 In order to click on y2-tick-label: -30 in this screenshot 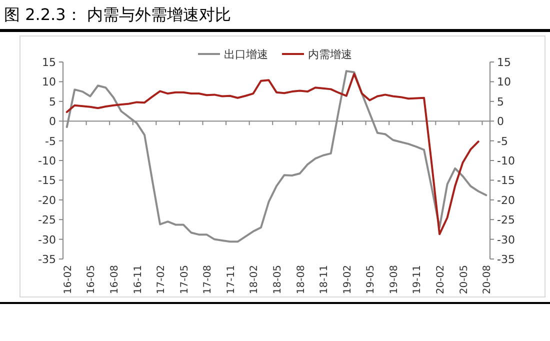, I will do `click(506, 239)`.